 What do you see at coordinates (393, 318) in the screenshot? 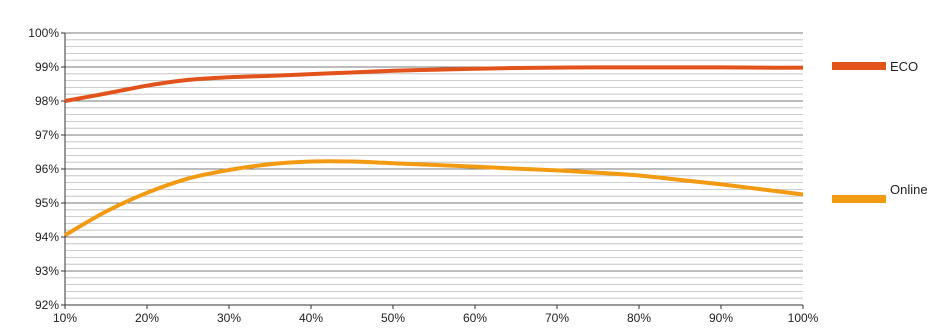
I see `x-tick-label: 50%` at bounding box center [393, 318].